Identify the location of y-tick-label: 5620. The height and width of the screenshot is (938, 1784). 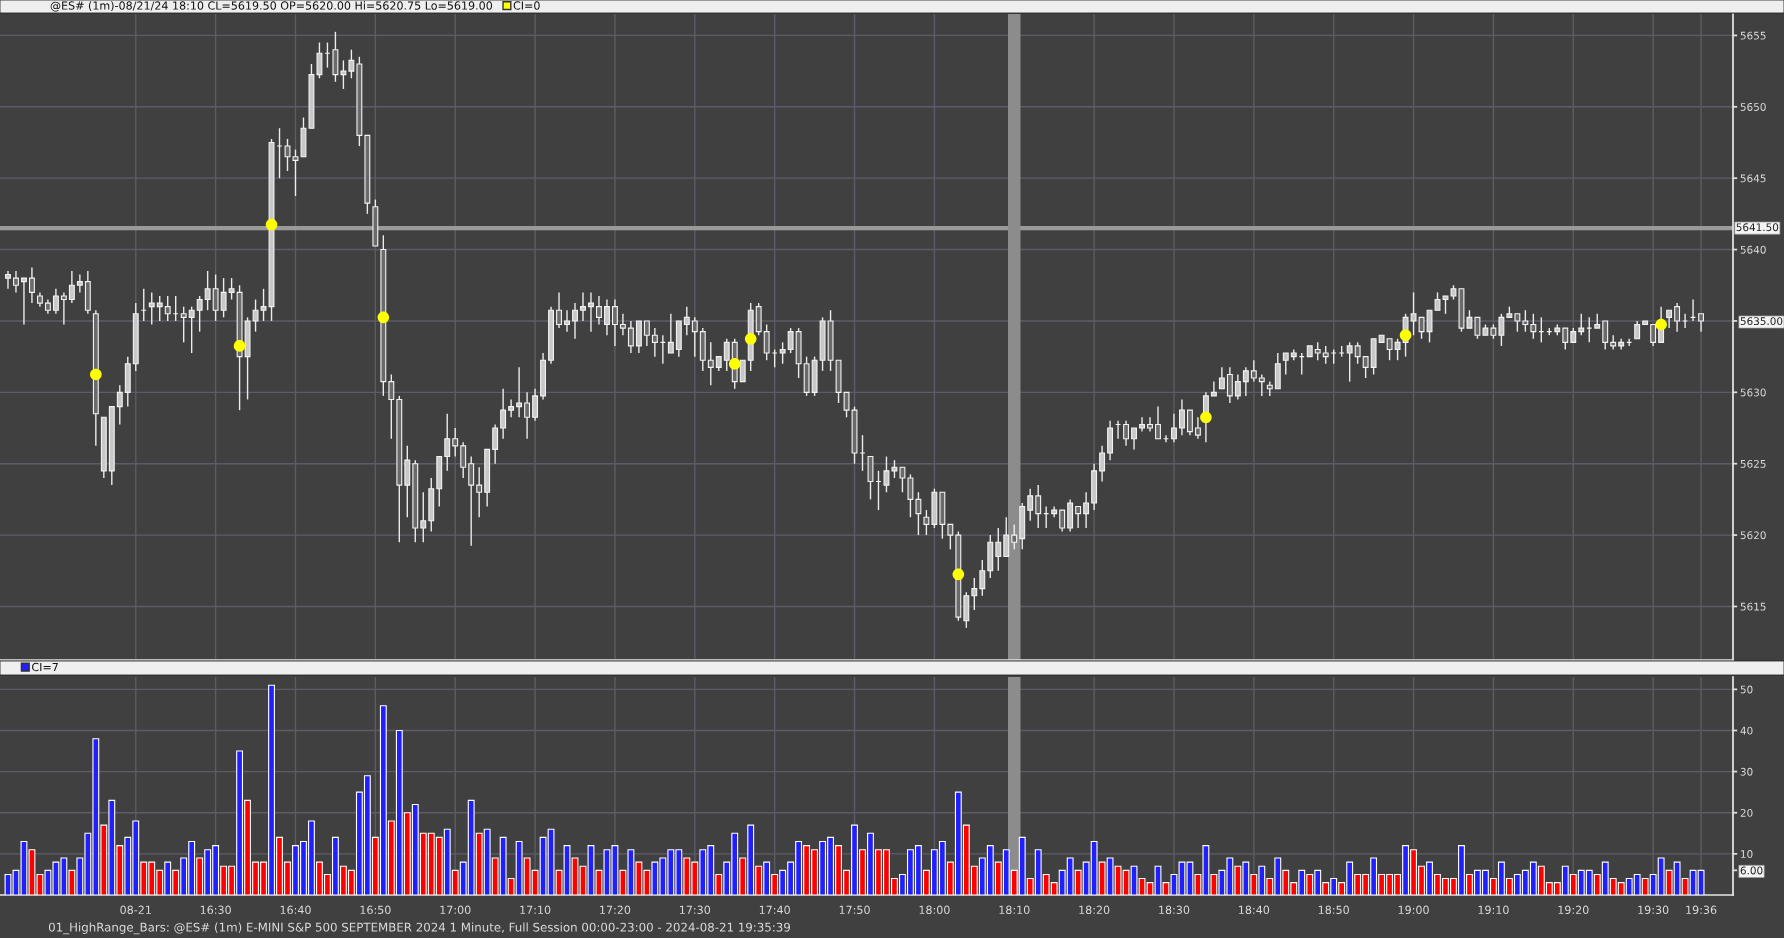
(1753, 535).